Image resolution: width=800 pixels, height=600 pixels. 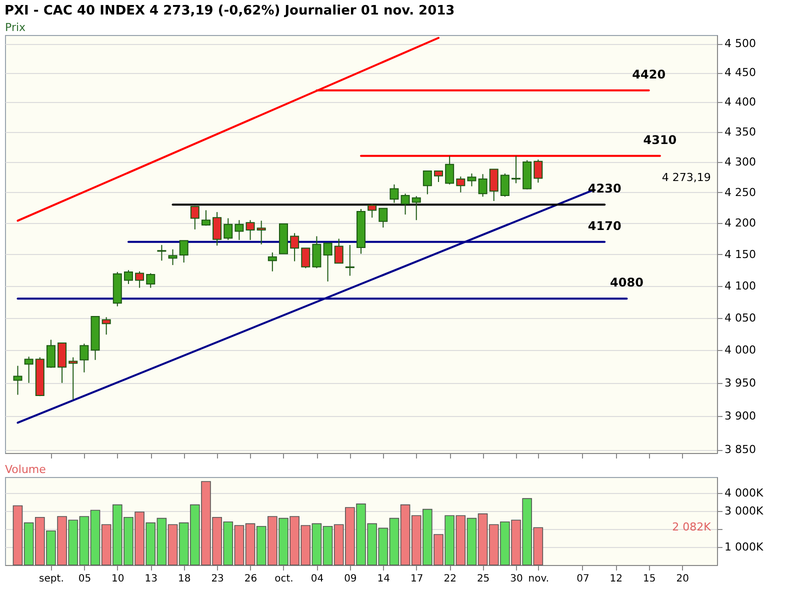 I want to click on x-tick-label: oct., so click(x=284, y=579).